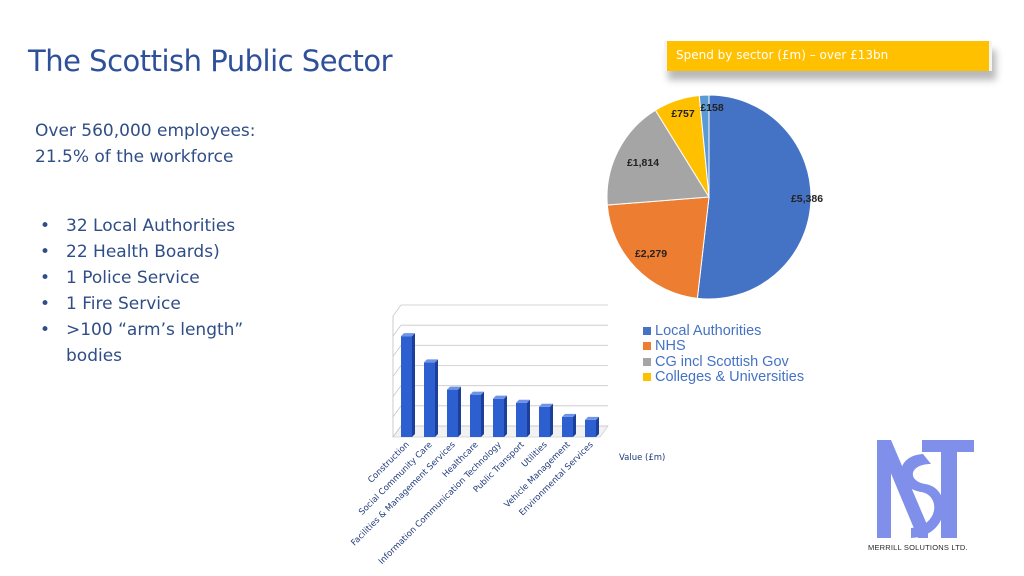 This screenshot has height=576, width=1024. I want to click on legend-item: Local Authorities, so click(723, 331).